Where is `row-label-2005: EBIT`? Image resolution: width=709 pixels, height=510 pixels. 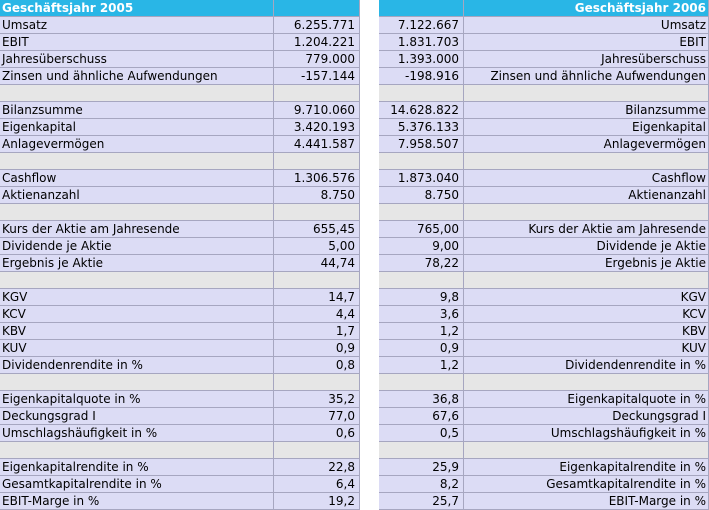
row-label-2005: EBIT is located at coordinates (137, 42).